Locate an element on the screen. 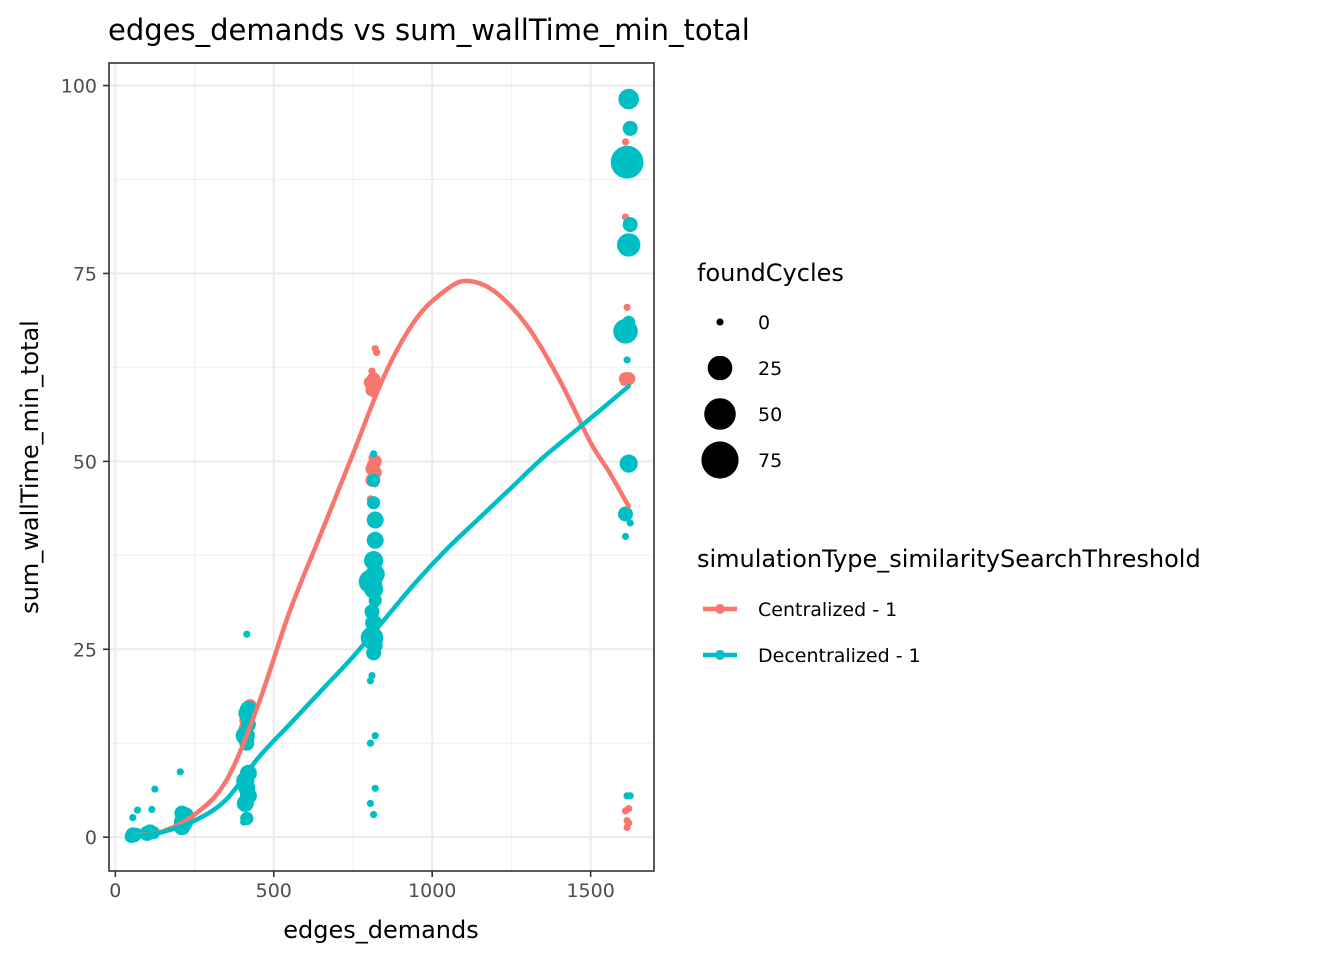 The height and width of the screenshot is (960, 1344). size-legend-label: 0 is located at coordinates (764, 323).